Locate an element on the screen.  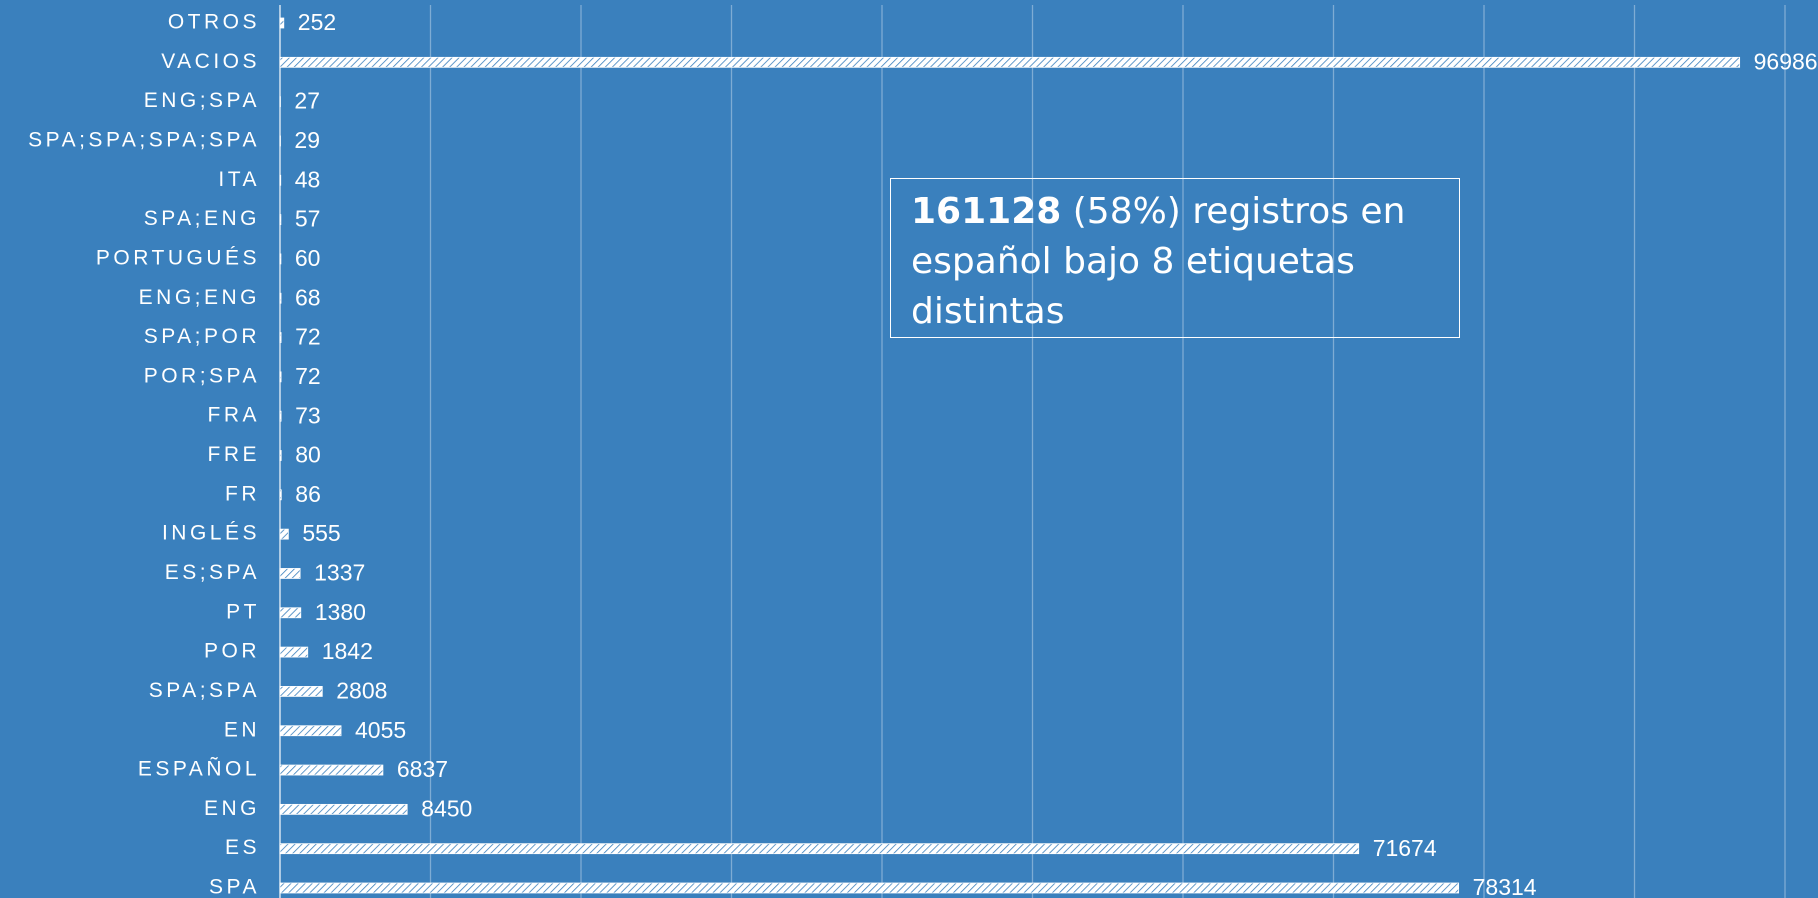
y-tick-label: SPA is located at coordinates (234, 887).